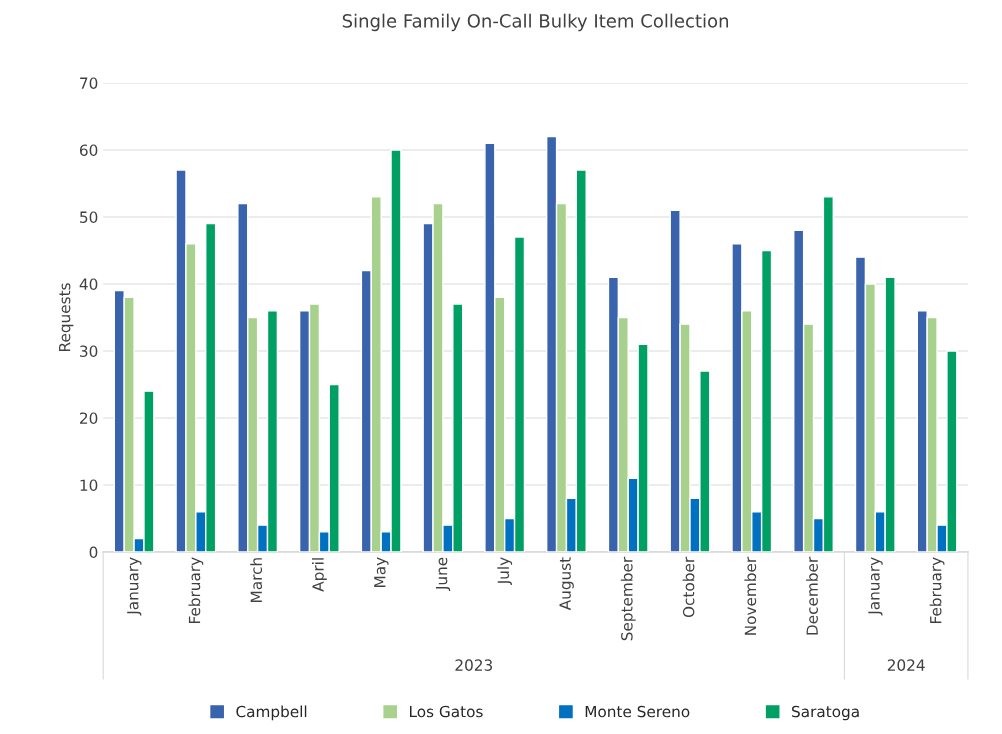 The height and width of the screenshot is (734, 1002). Describe the element at coordinates (271, 713) in the screenshot. I see `legend-label: Campbell` at that location.